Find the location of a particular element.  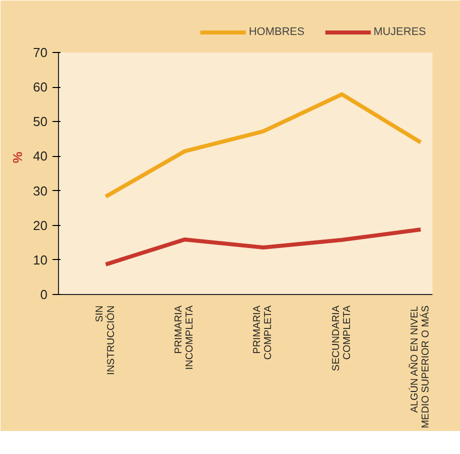

y-tick-label: 10 is located at coordinates (40, 260).